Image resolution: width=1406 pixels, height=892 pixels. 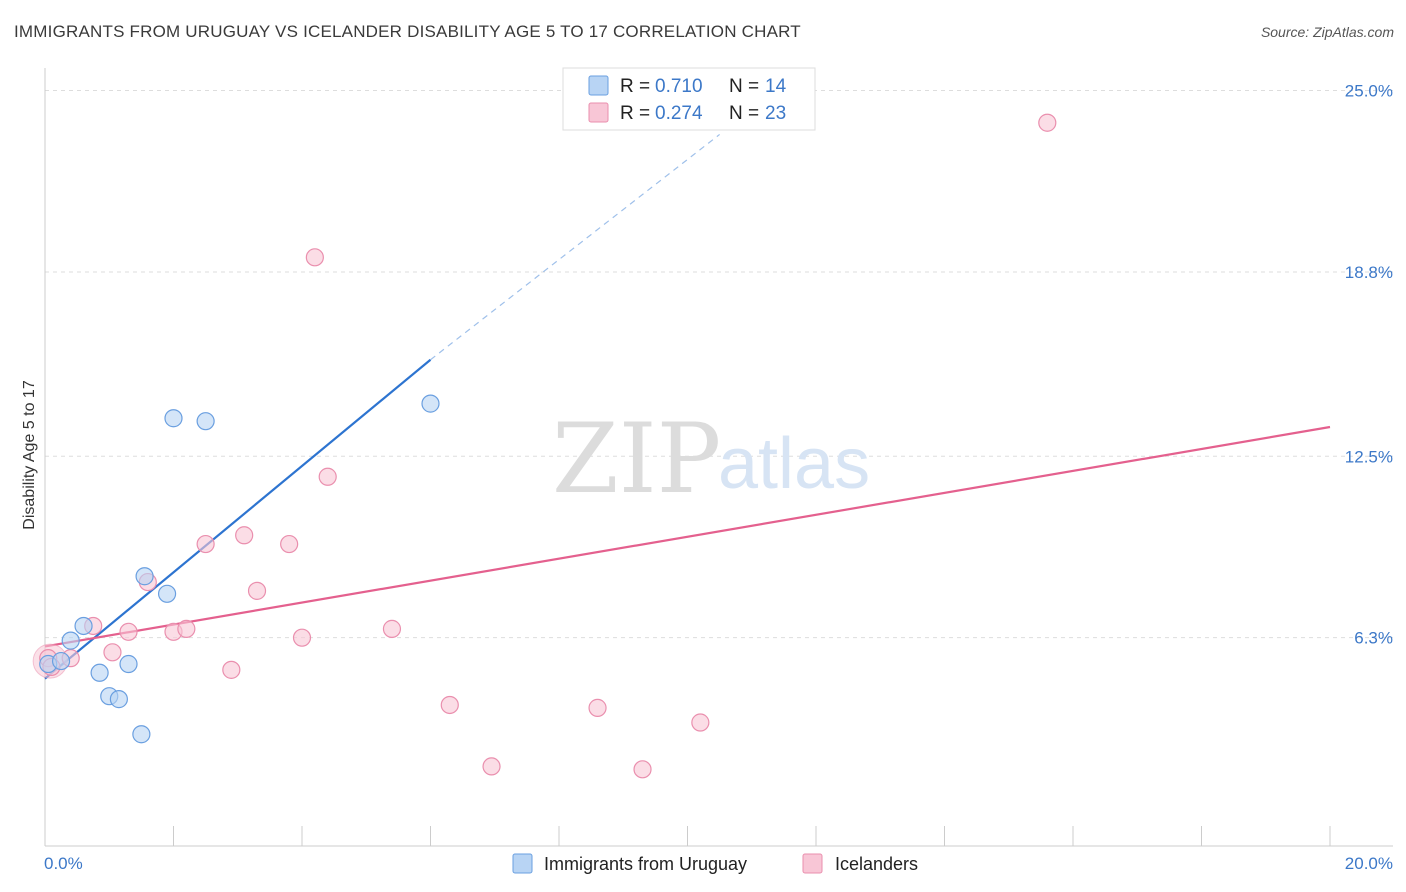 What do you see at coordinates (1327, 32) in the screenshot?
I see `source-label: Source: ZipAtlas.com` at bounding box center [1327, 32].